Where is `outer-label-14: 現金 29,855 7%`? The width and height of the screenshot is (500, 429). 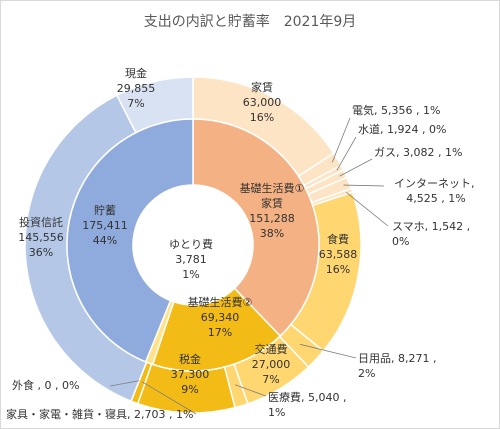 outer-label-14: 現金 29,855 7% is located at coordinates (136, 88).